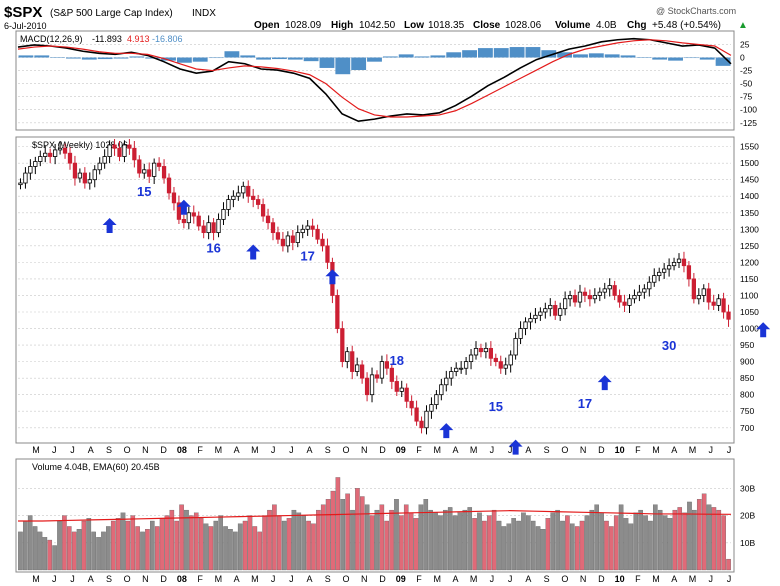  Describe the element at coordinates (656, 579) in the screenshot. I see `x-tick-label-bottom: M` at that location.